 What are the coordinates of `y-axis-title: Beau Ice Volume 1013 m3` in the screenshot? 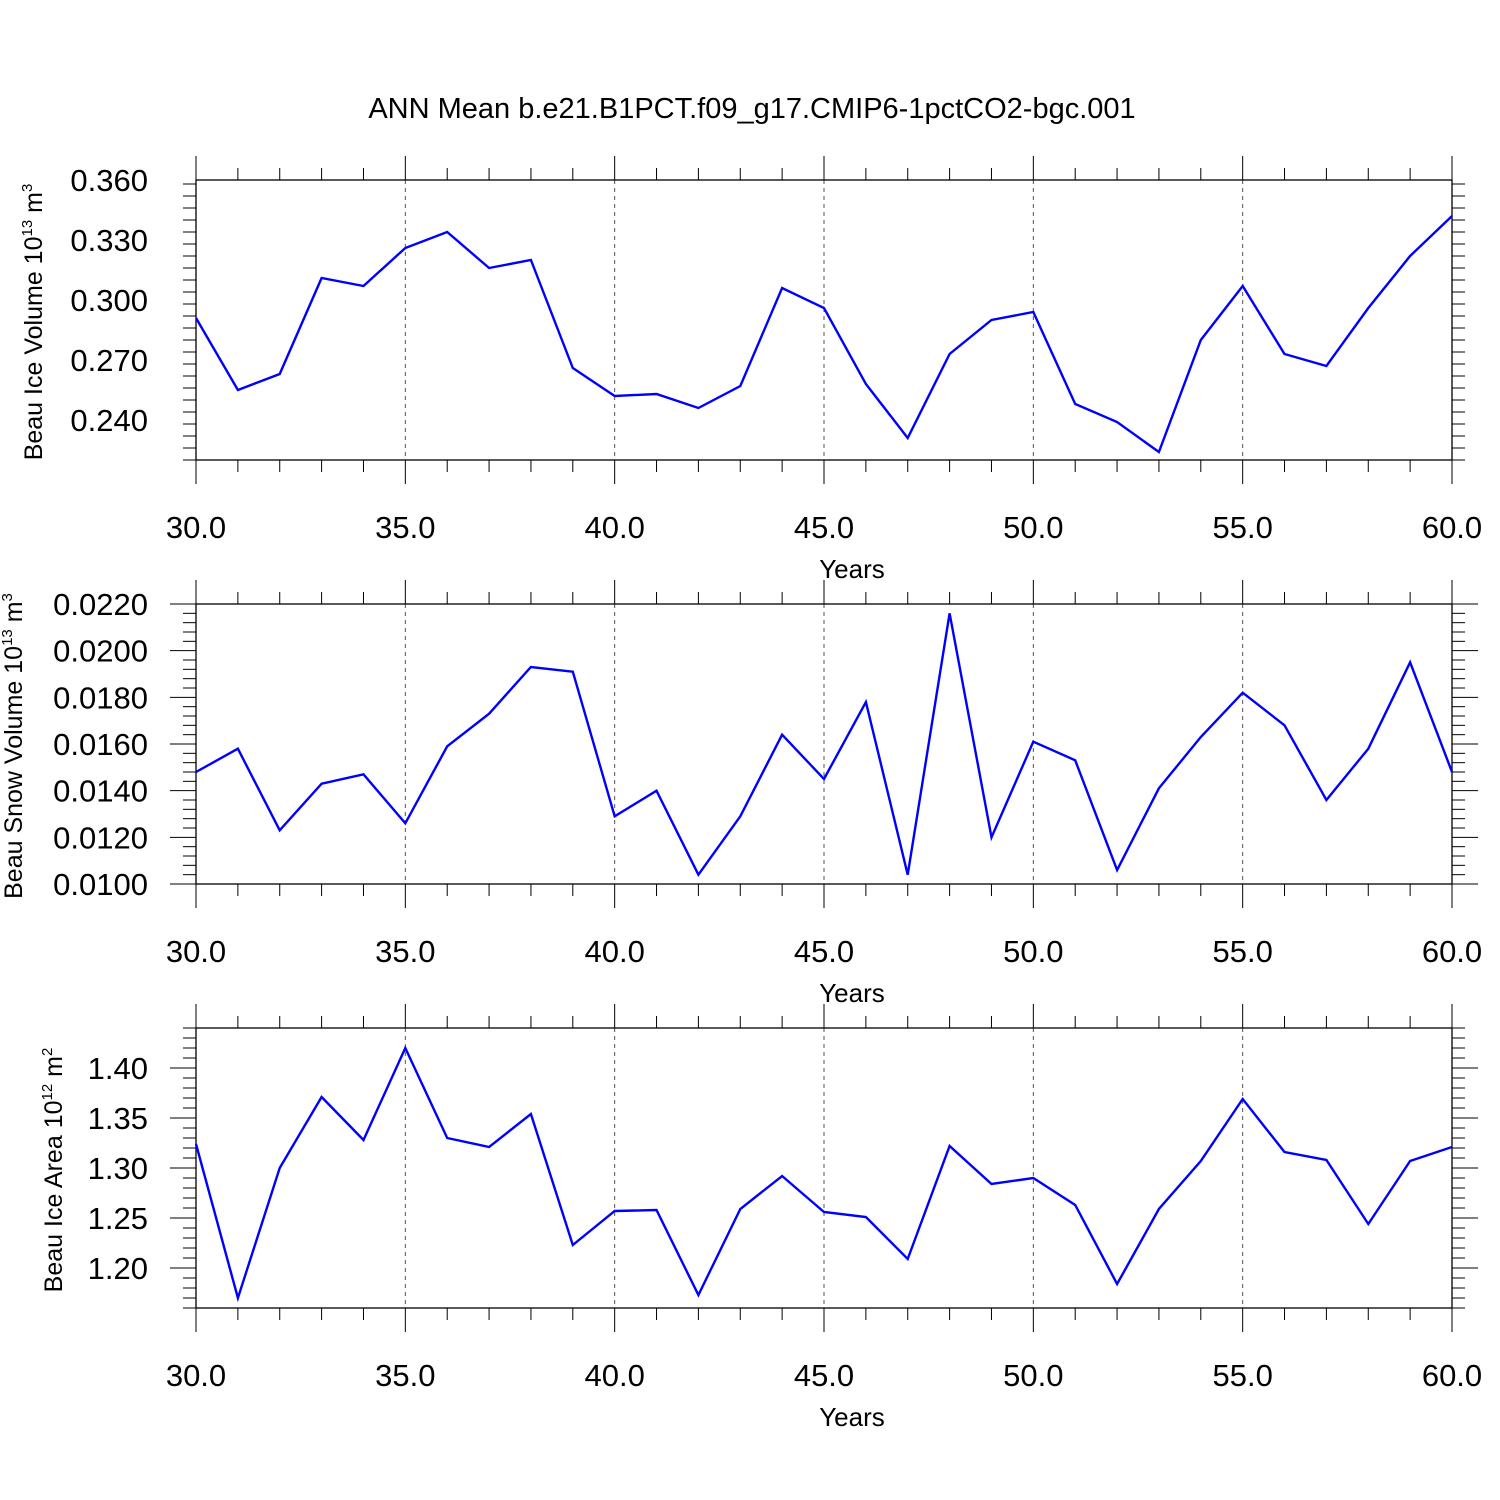 It's located at (33, 322).